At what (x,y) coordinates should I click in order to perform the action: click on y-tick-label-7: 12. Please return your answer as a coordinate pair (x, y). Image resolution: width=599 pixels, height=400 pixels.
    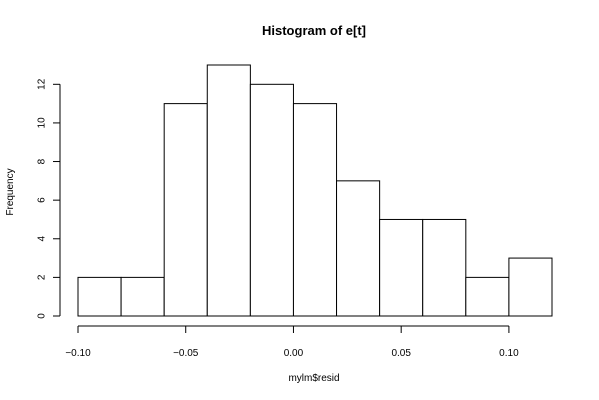
    Looking at the image, I should click on (42, 84).